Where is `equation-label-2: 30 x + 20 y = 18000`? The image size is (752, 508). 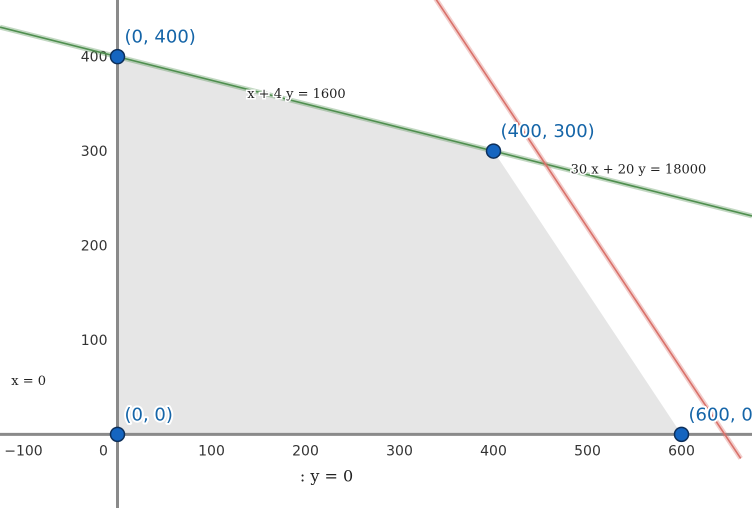
equation-label-2: 30 x + 20 y = 18000 is located at coordinates (639, 170).